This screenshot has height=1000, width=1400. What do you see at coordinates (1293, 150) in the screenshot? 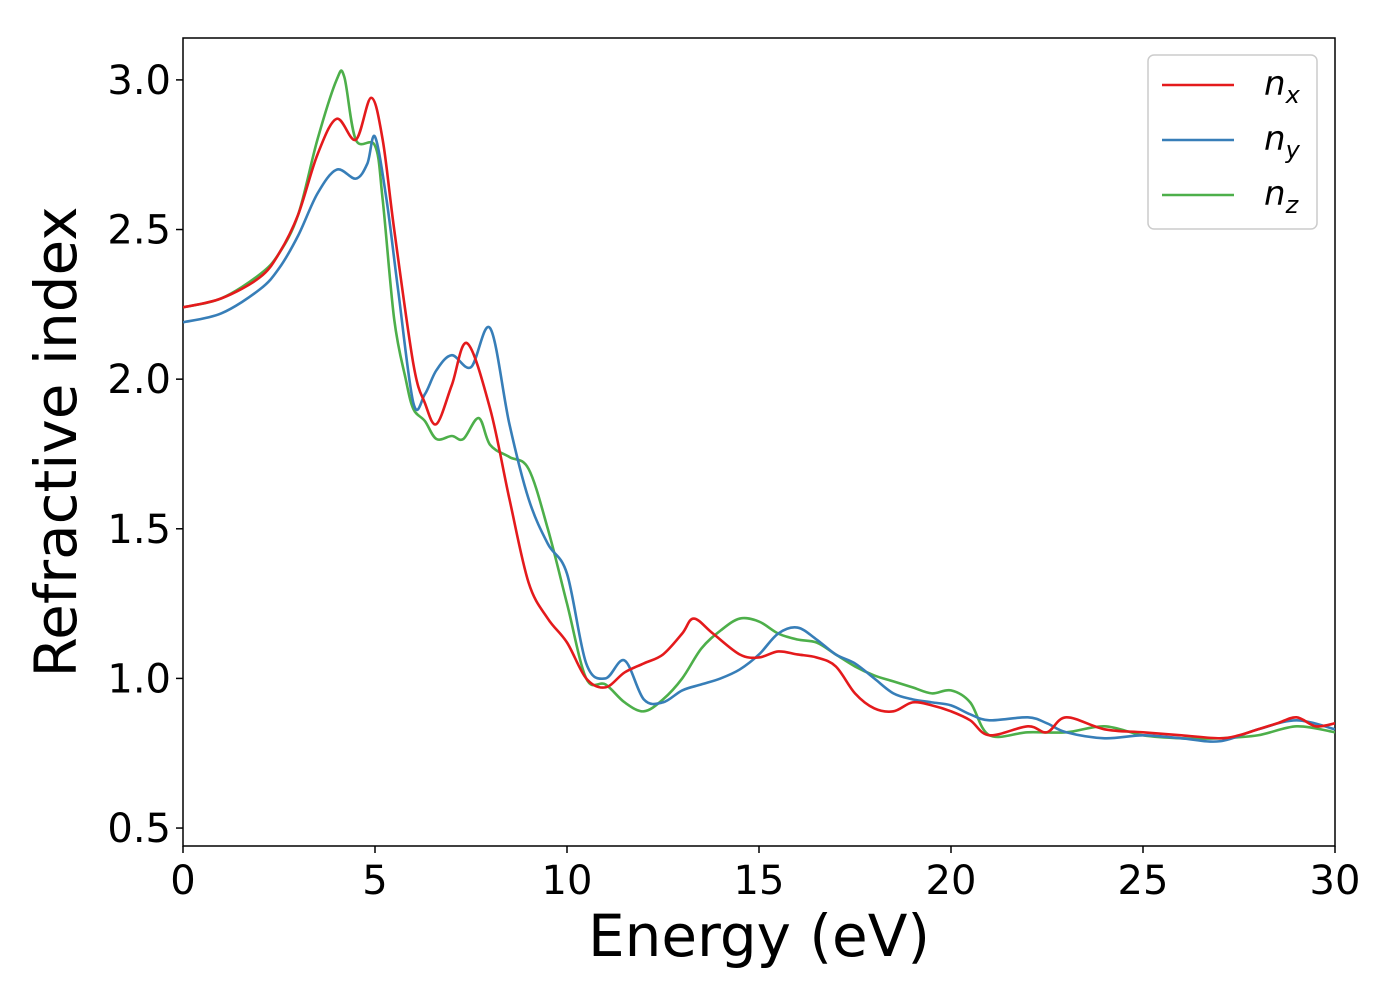
I see `legend-label-sub: y` at bounding box center [1293, 150].